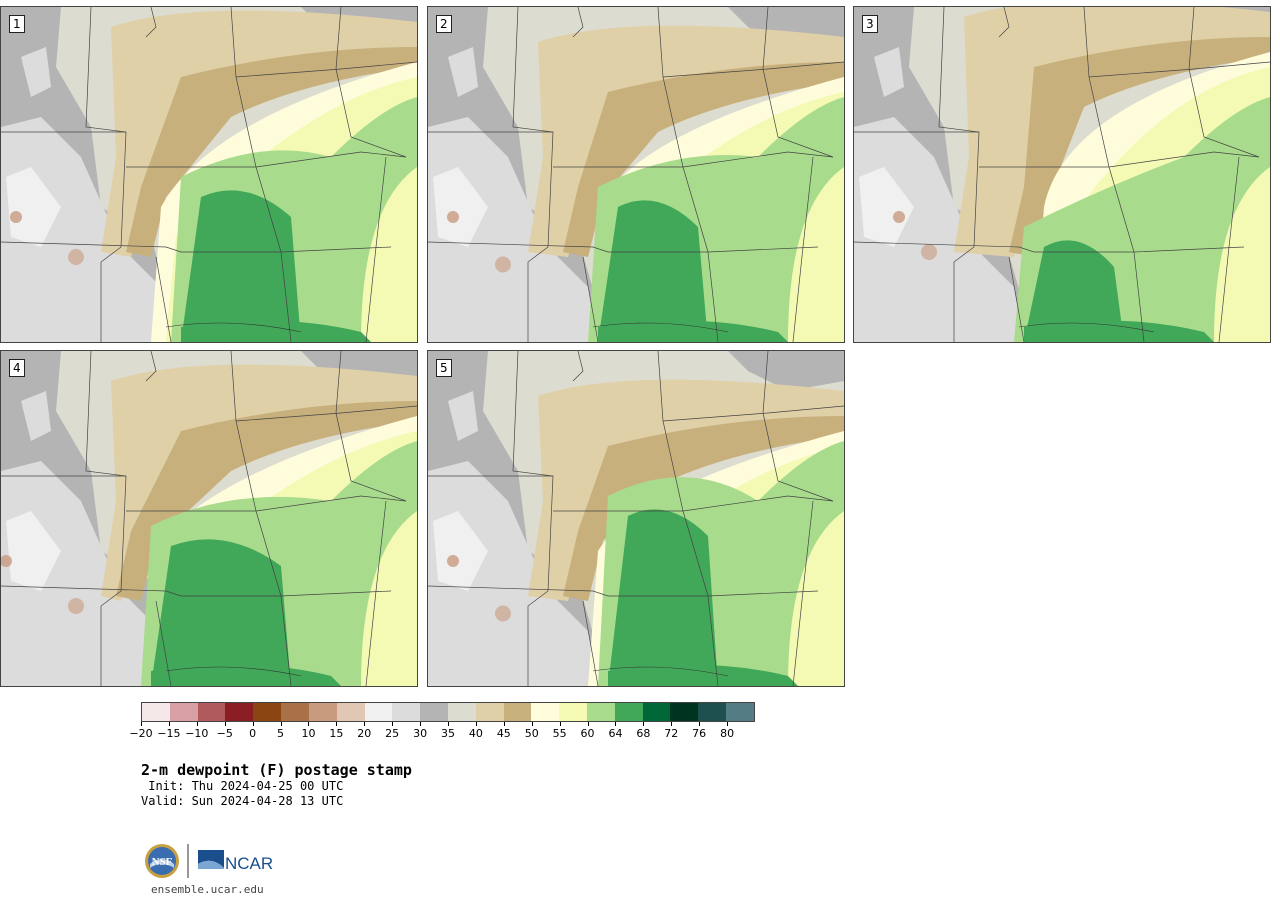 This screenshot has height=901, width=1280. Describe the element at coordinates (448, 733) in the screenshot. I see `legend-tick-label: 35` at that location.